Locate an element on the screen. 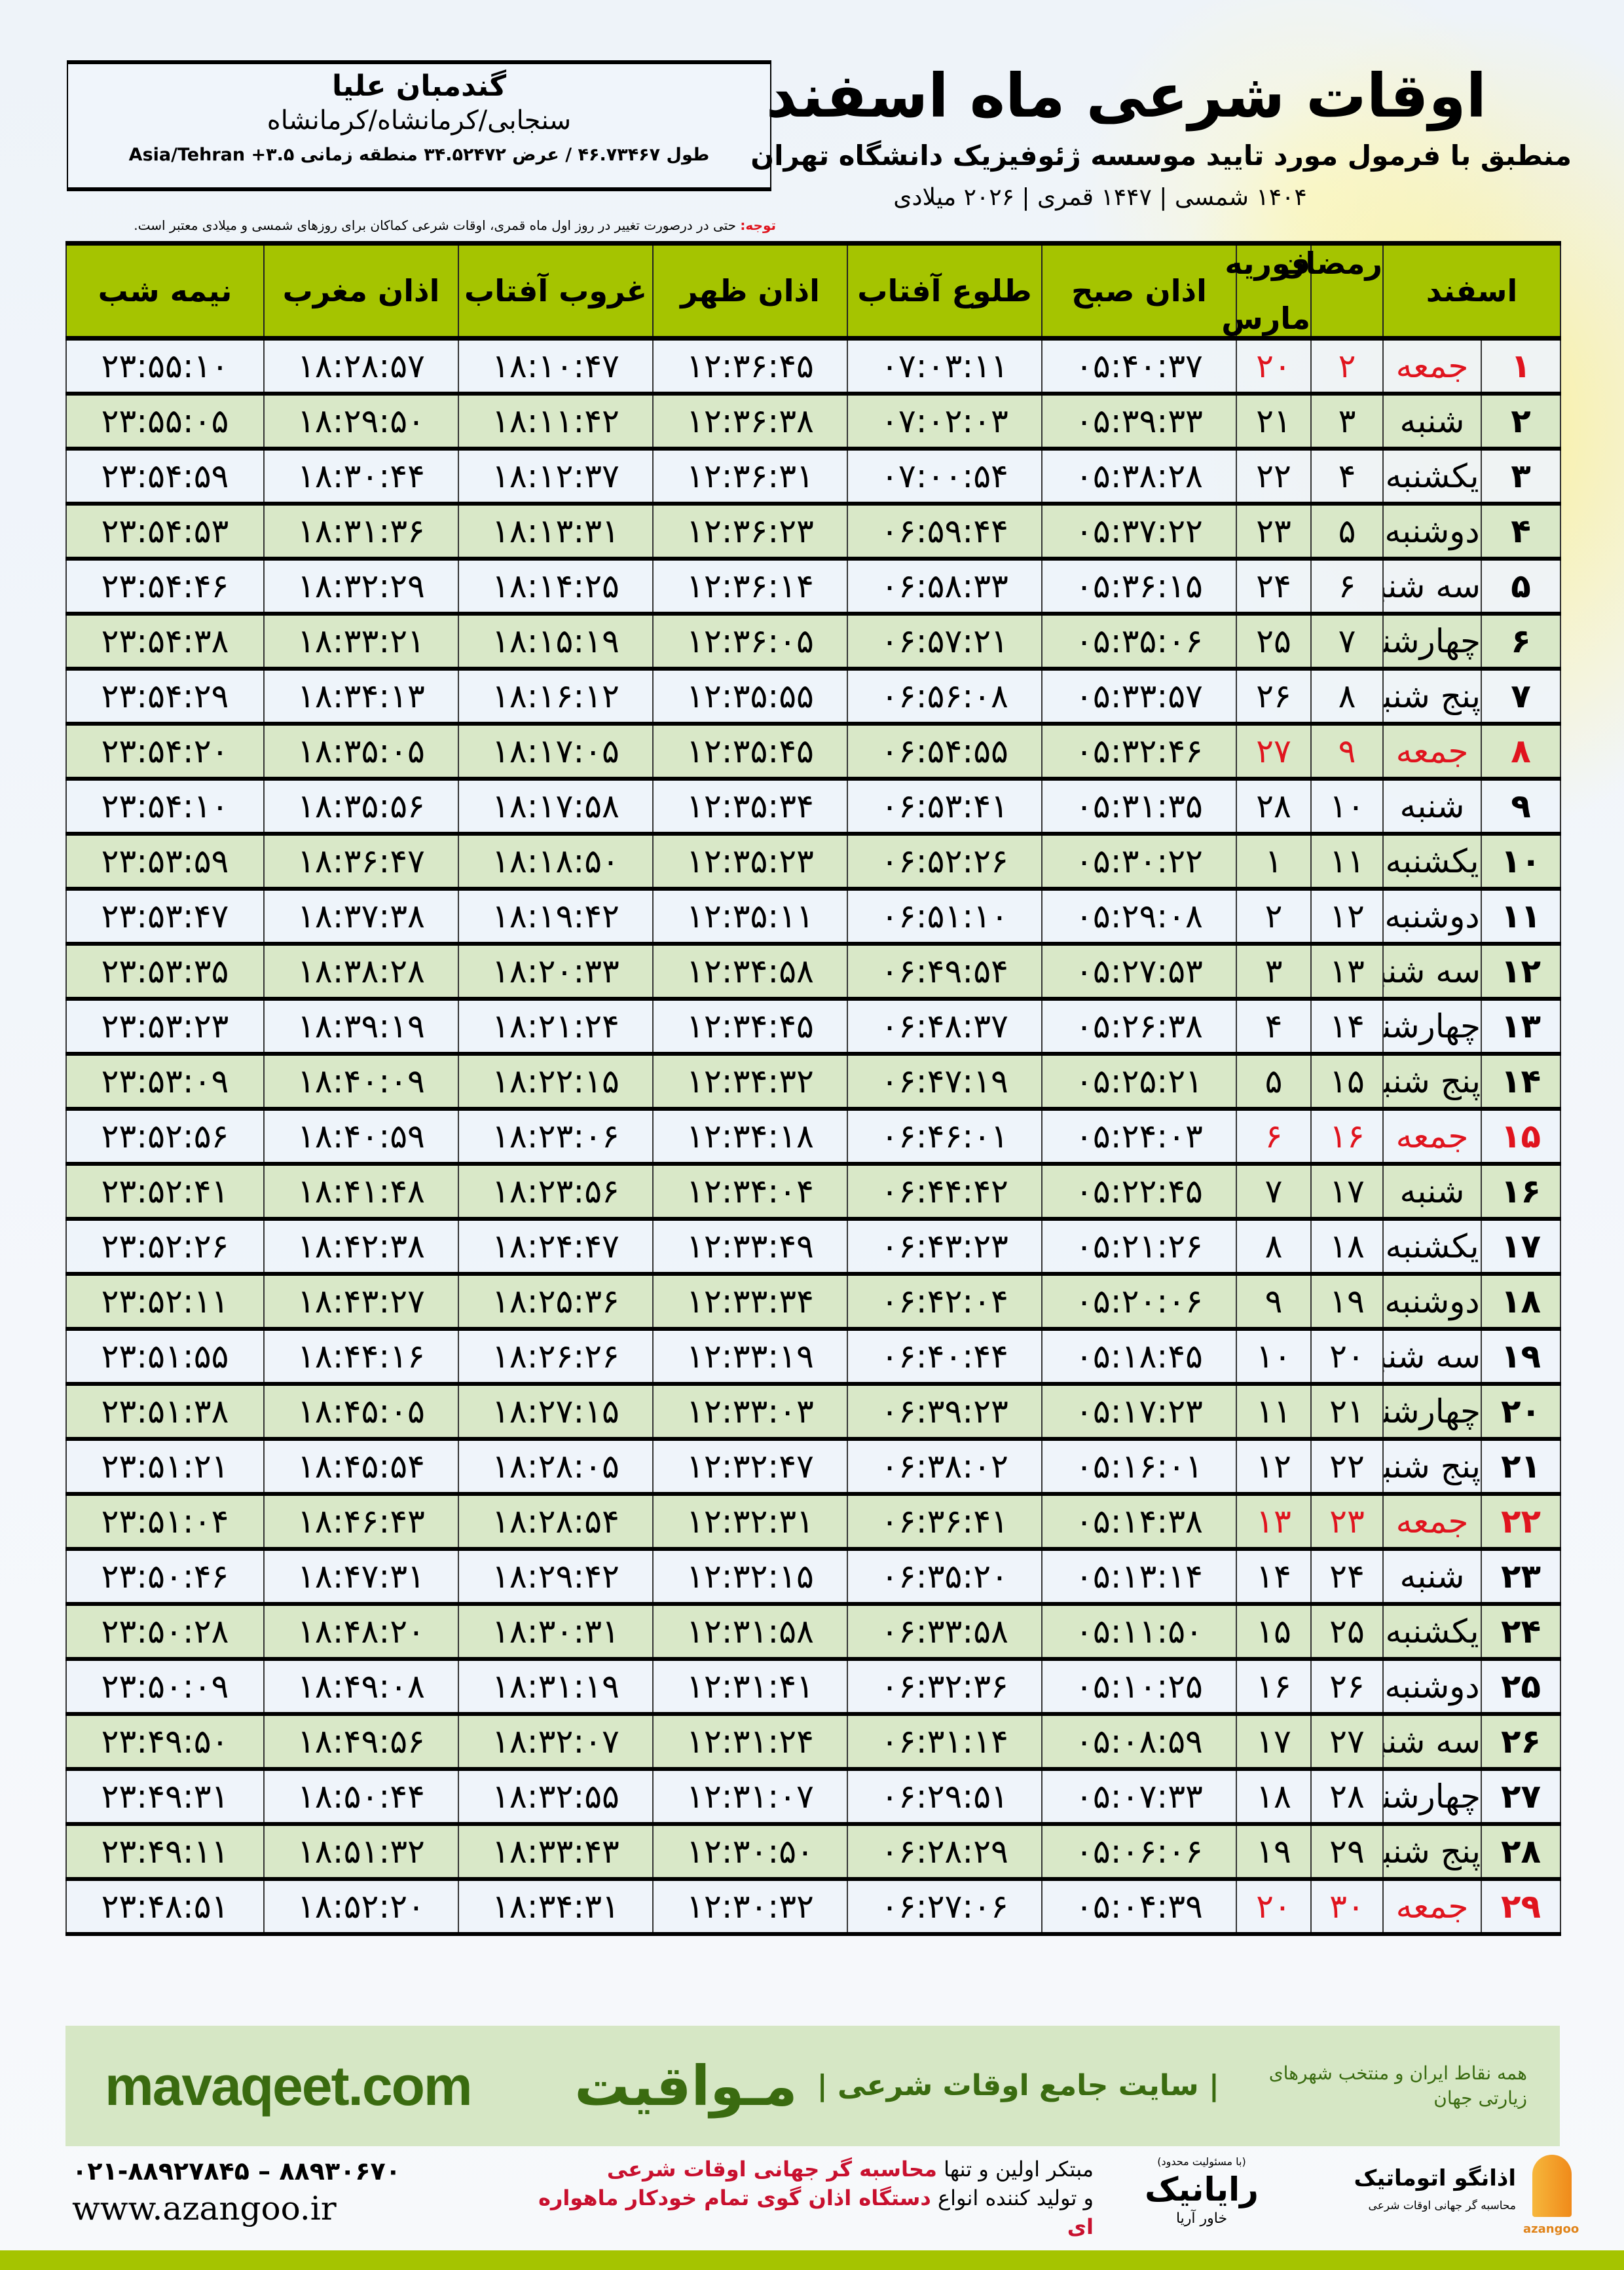  promo-line-2-a: و تولید کننده انواع is located at coordinates (1012, 2198).